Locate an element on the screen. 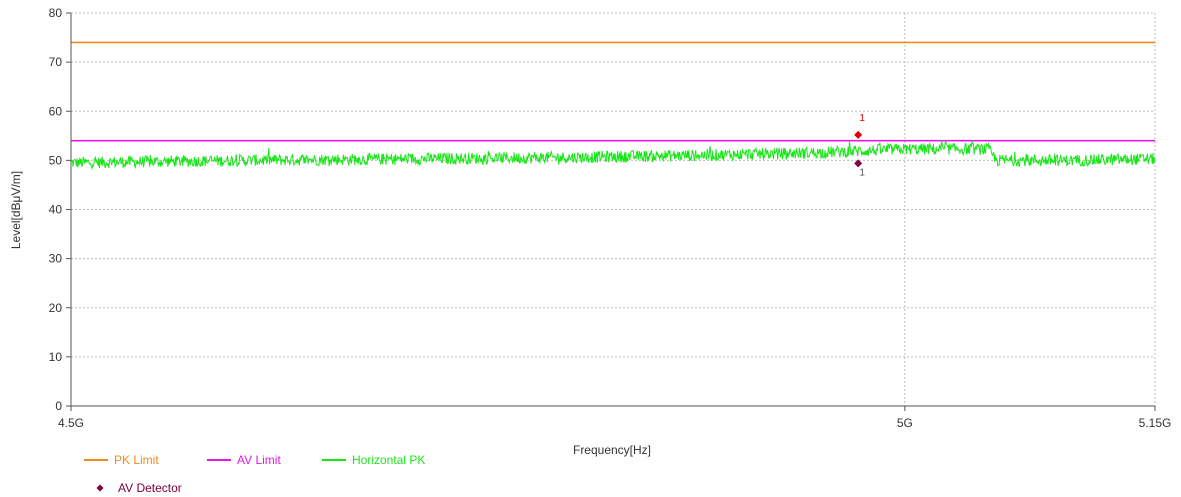  legend-label: Horizontal PK is located at coordinates (388, 460).